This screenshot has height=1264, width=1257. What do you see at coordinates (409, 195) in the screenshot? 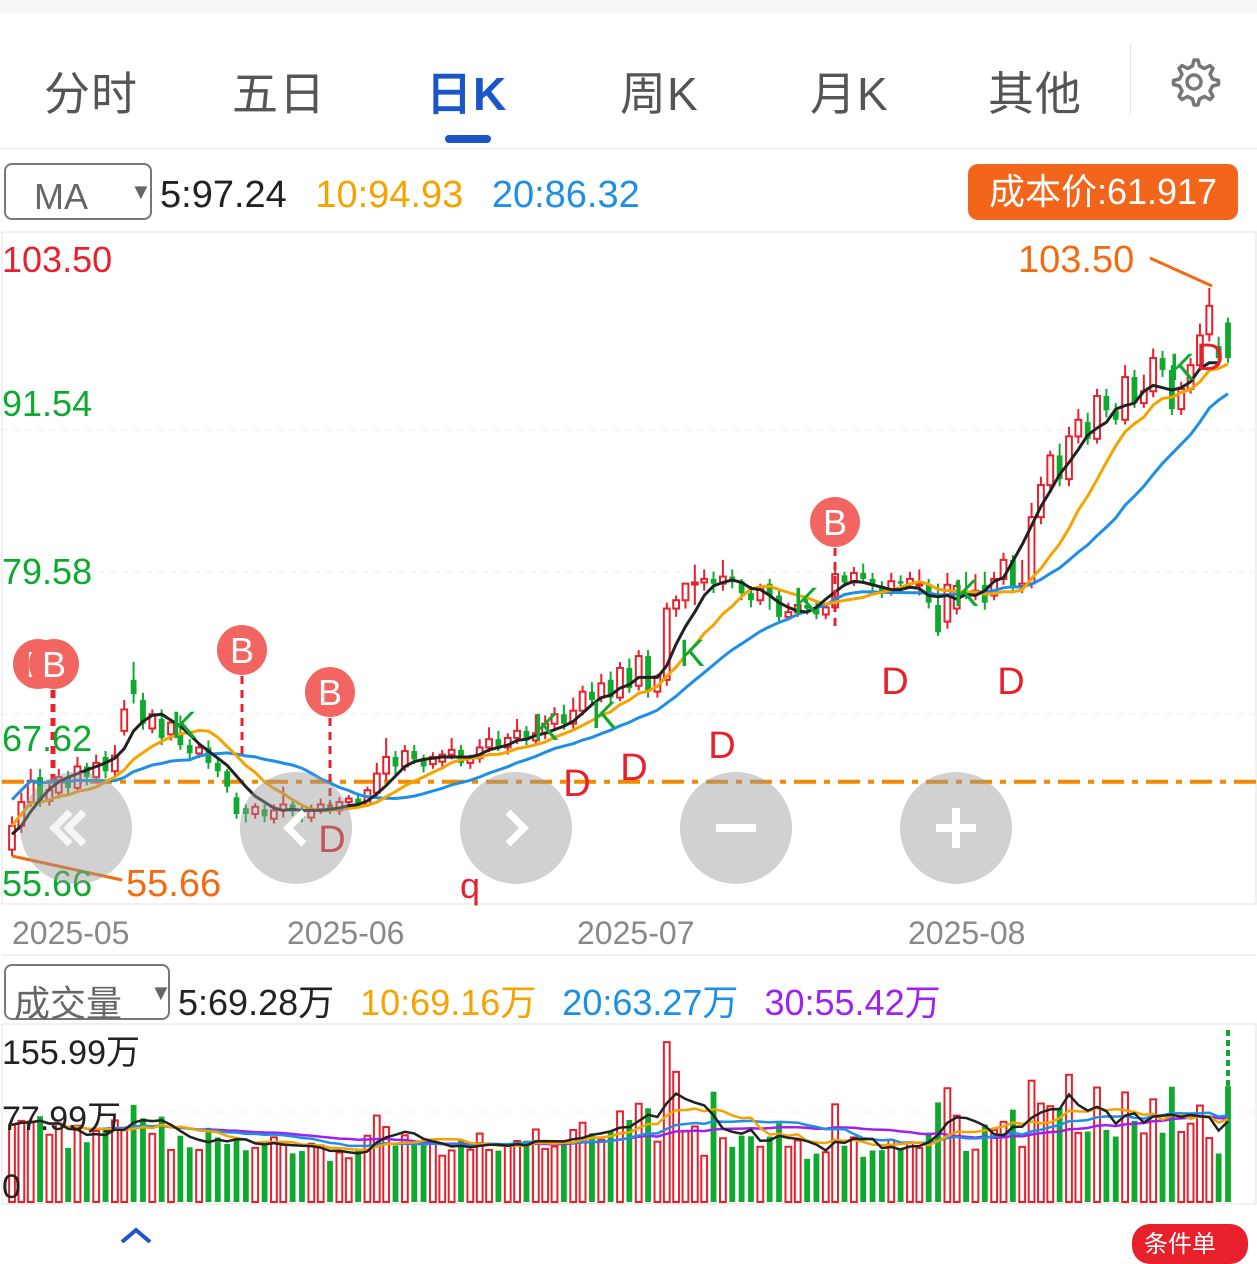
I see `ma-values: 5:97.24 10:94.93 20:86.32` at bounding box center [409, 195].